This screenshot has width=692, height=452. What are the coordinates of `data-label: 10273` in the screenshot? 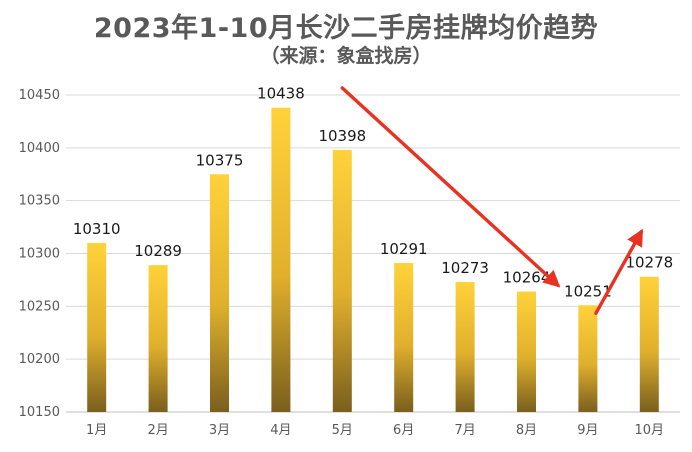 It's located at (465, 268).